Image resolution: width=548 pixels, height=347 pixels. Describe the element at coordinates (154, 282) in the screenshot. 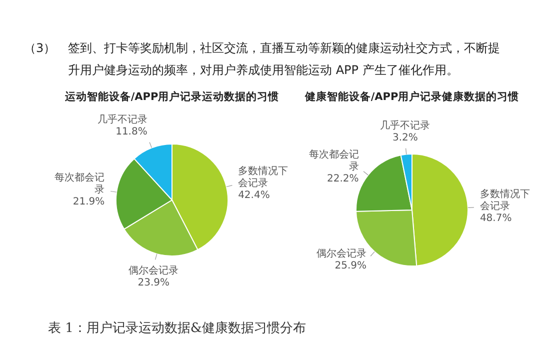

I see `data-label: 23.9%` at that location.